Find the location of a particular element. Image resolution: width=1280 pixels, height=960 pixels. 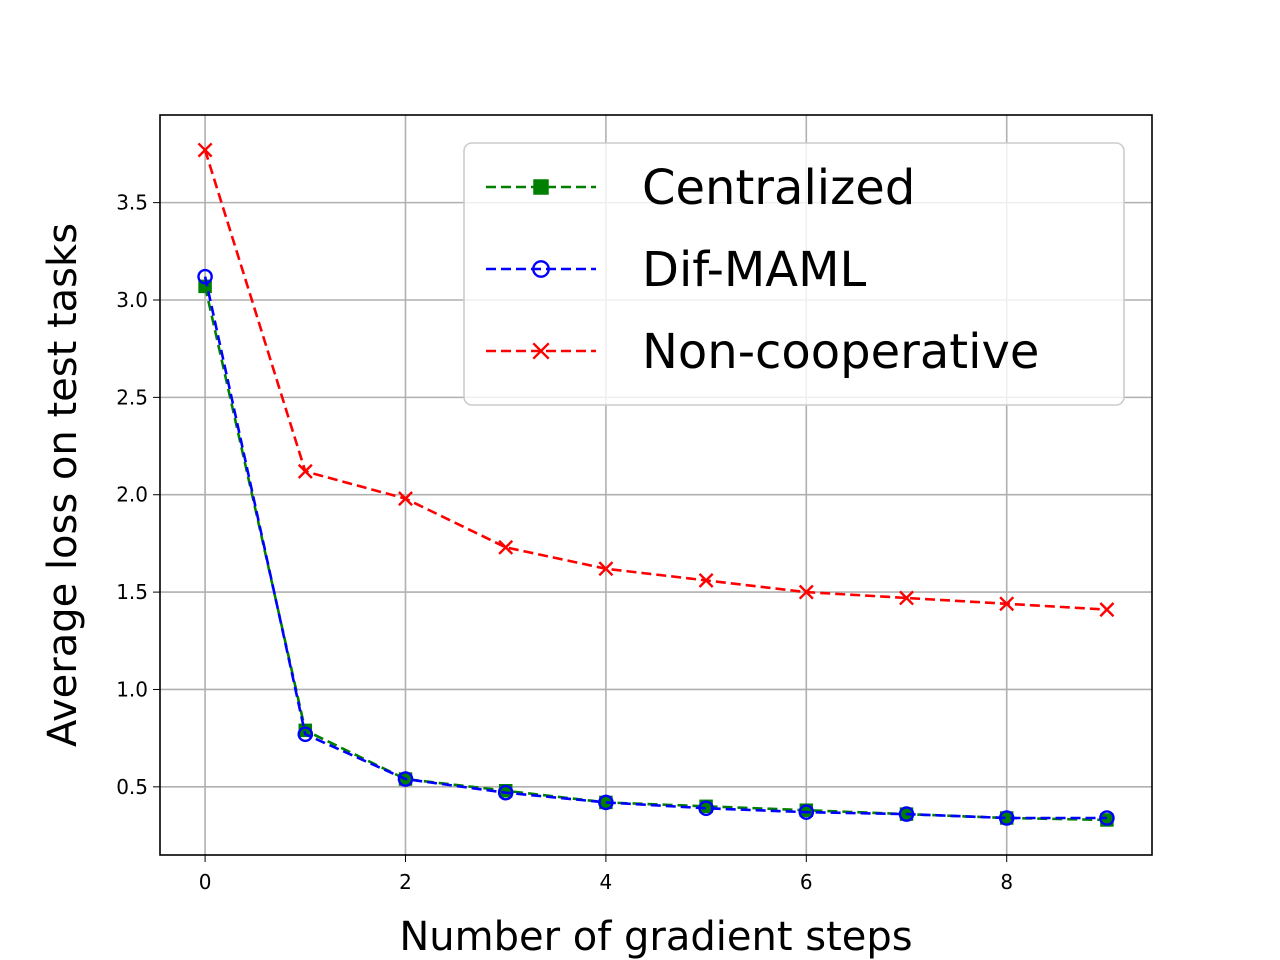

legend-marker-non-cooperative-stroke-b is located at coordinates (541, 351).